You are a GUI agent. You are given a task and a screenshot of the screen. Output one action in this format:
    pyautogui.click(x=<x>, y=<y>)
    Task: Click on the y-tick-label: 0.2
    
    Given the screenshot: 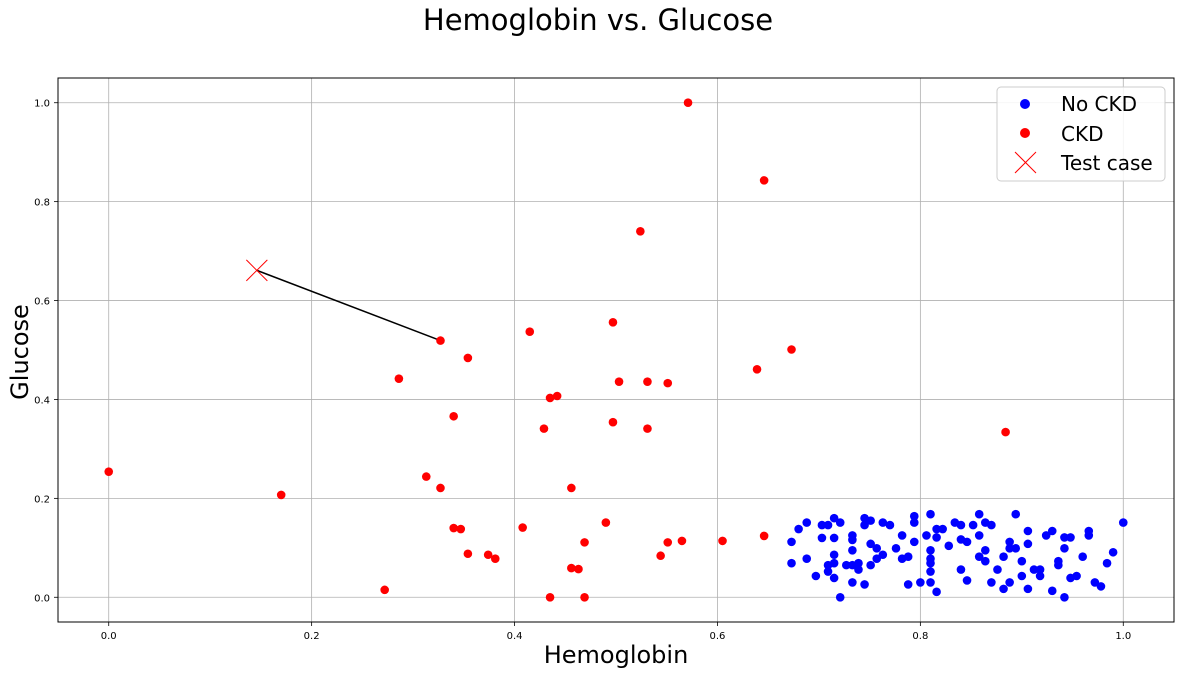 What is the action you would take?
    pyautogui.click(x=42, y=499)
    